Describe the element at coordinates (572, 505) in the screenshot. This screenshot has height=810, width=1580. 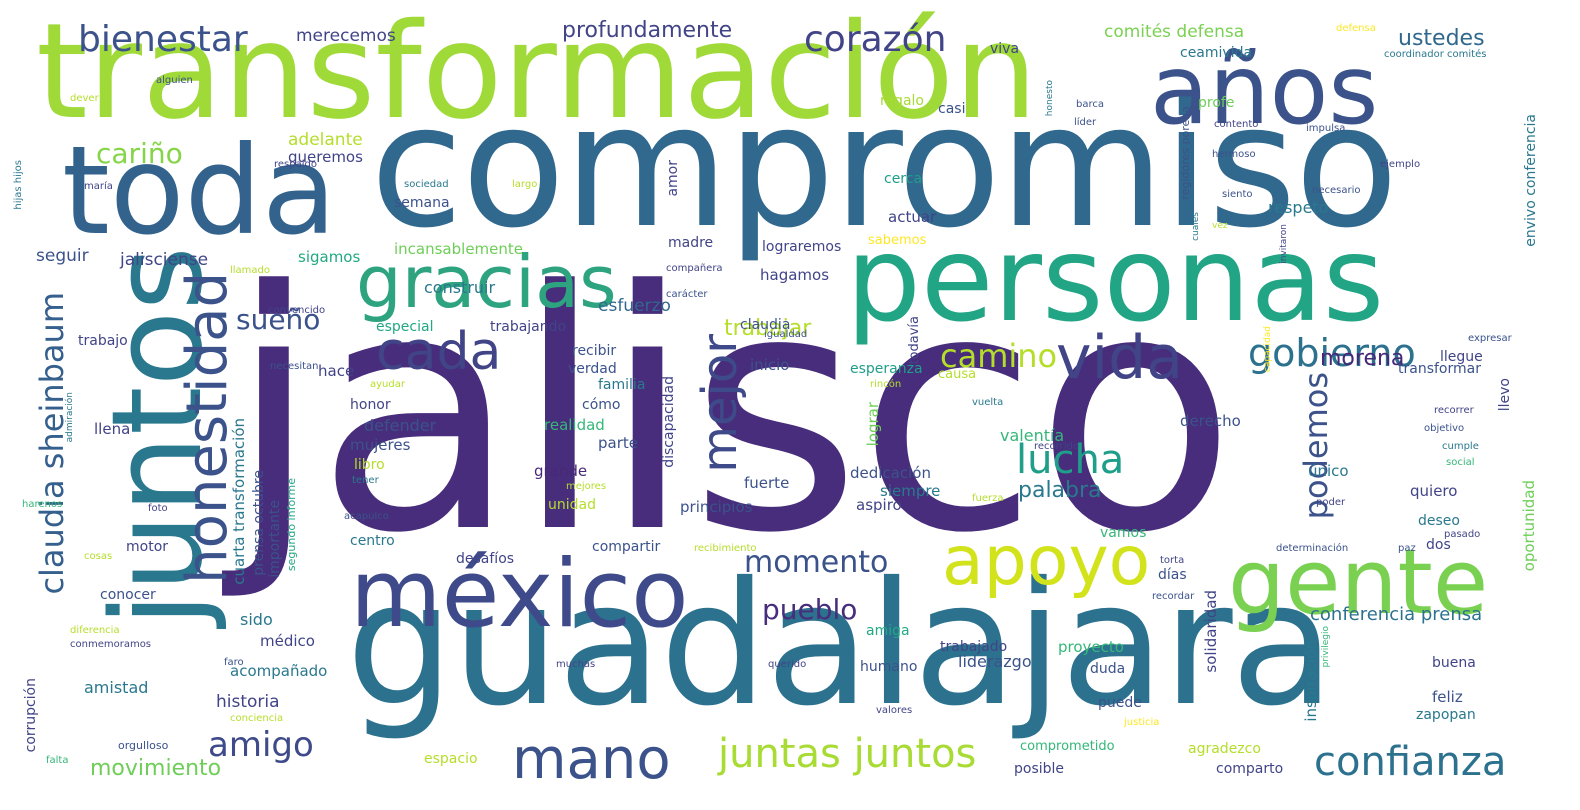
I see `word-unidad: unidad` at that location.